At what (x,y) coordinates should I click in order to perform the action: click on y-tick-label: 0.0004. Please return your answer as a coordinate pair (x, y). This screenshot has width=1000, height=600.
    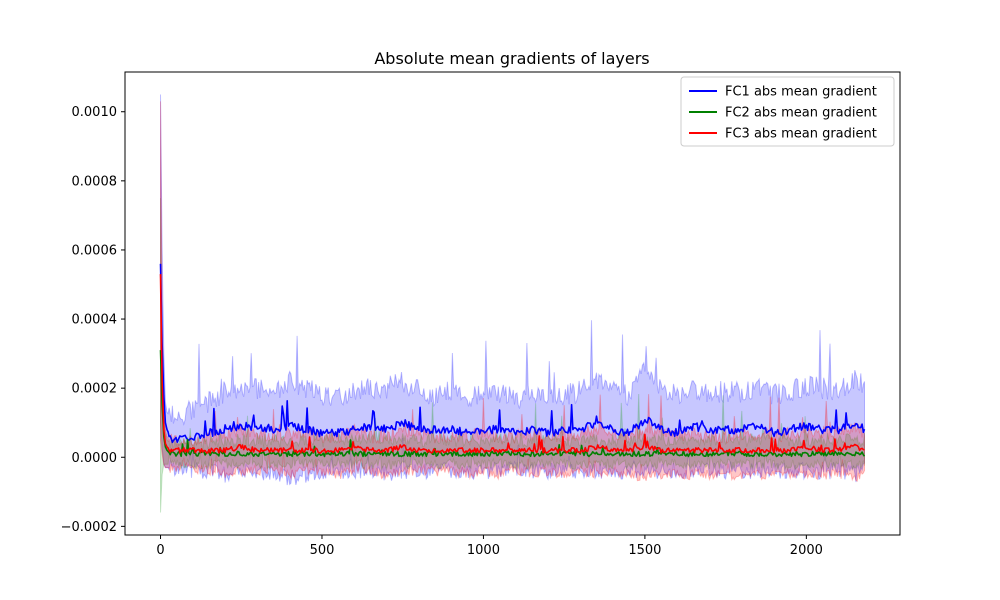
    Looking at the image, I should click on (95, 320).